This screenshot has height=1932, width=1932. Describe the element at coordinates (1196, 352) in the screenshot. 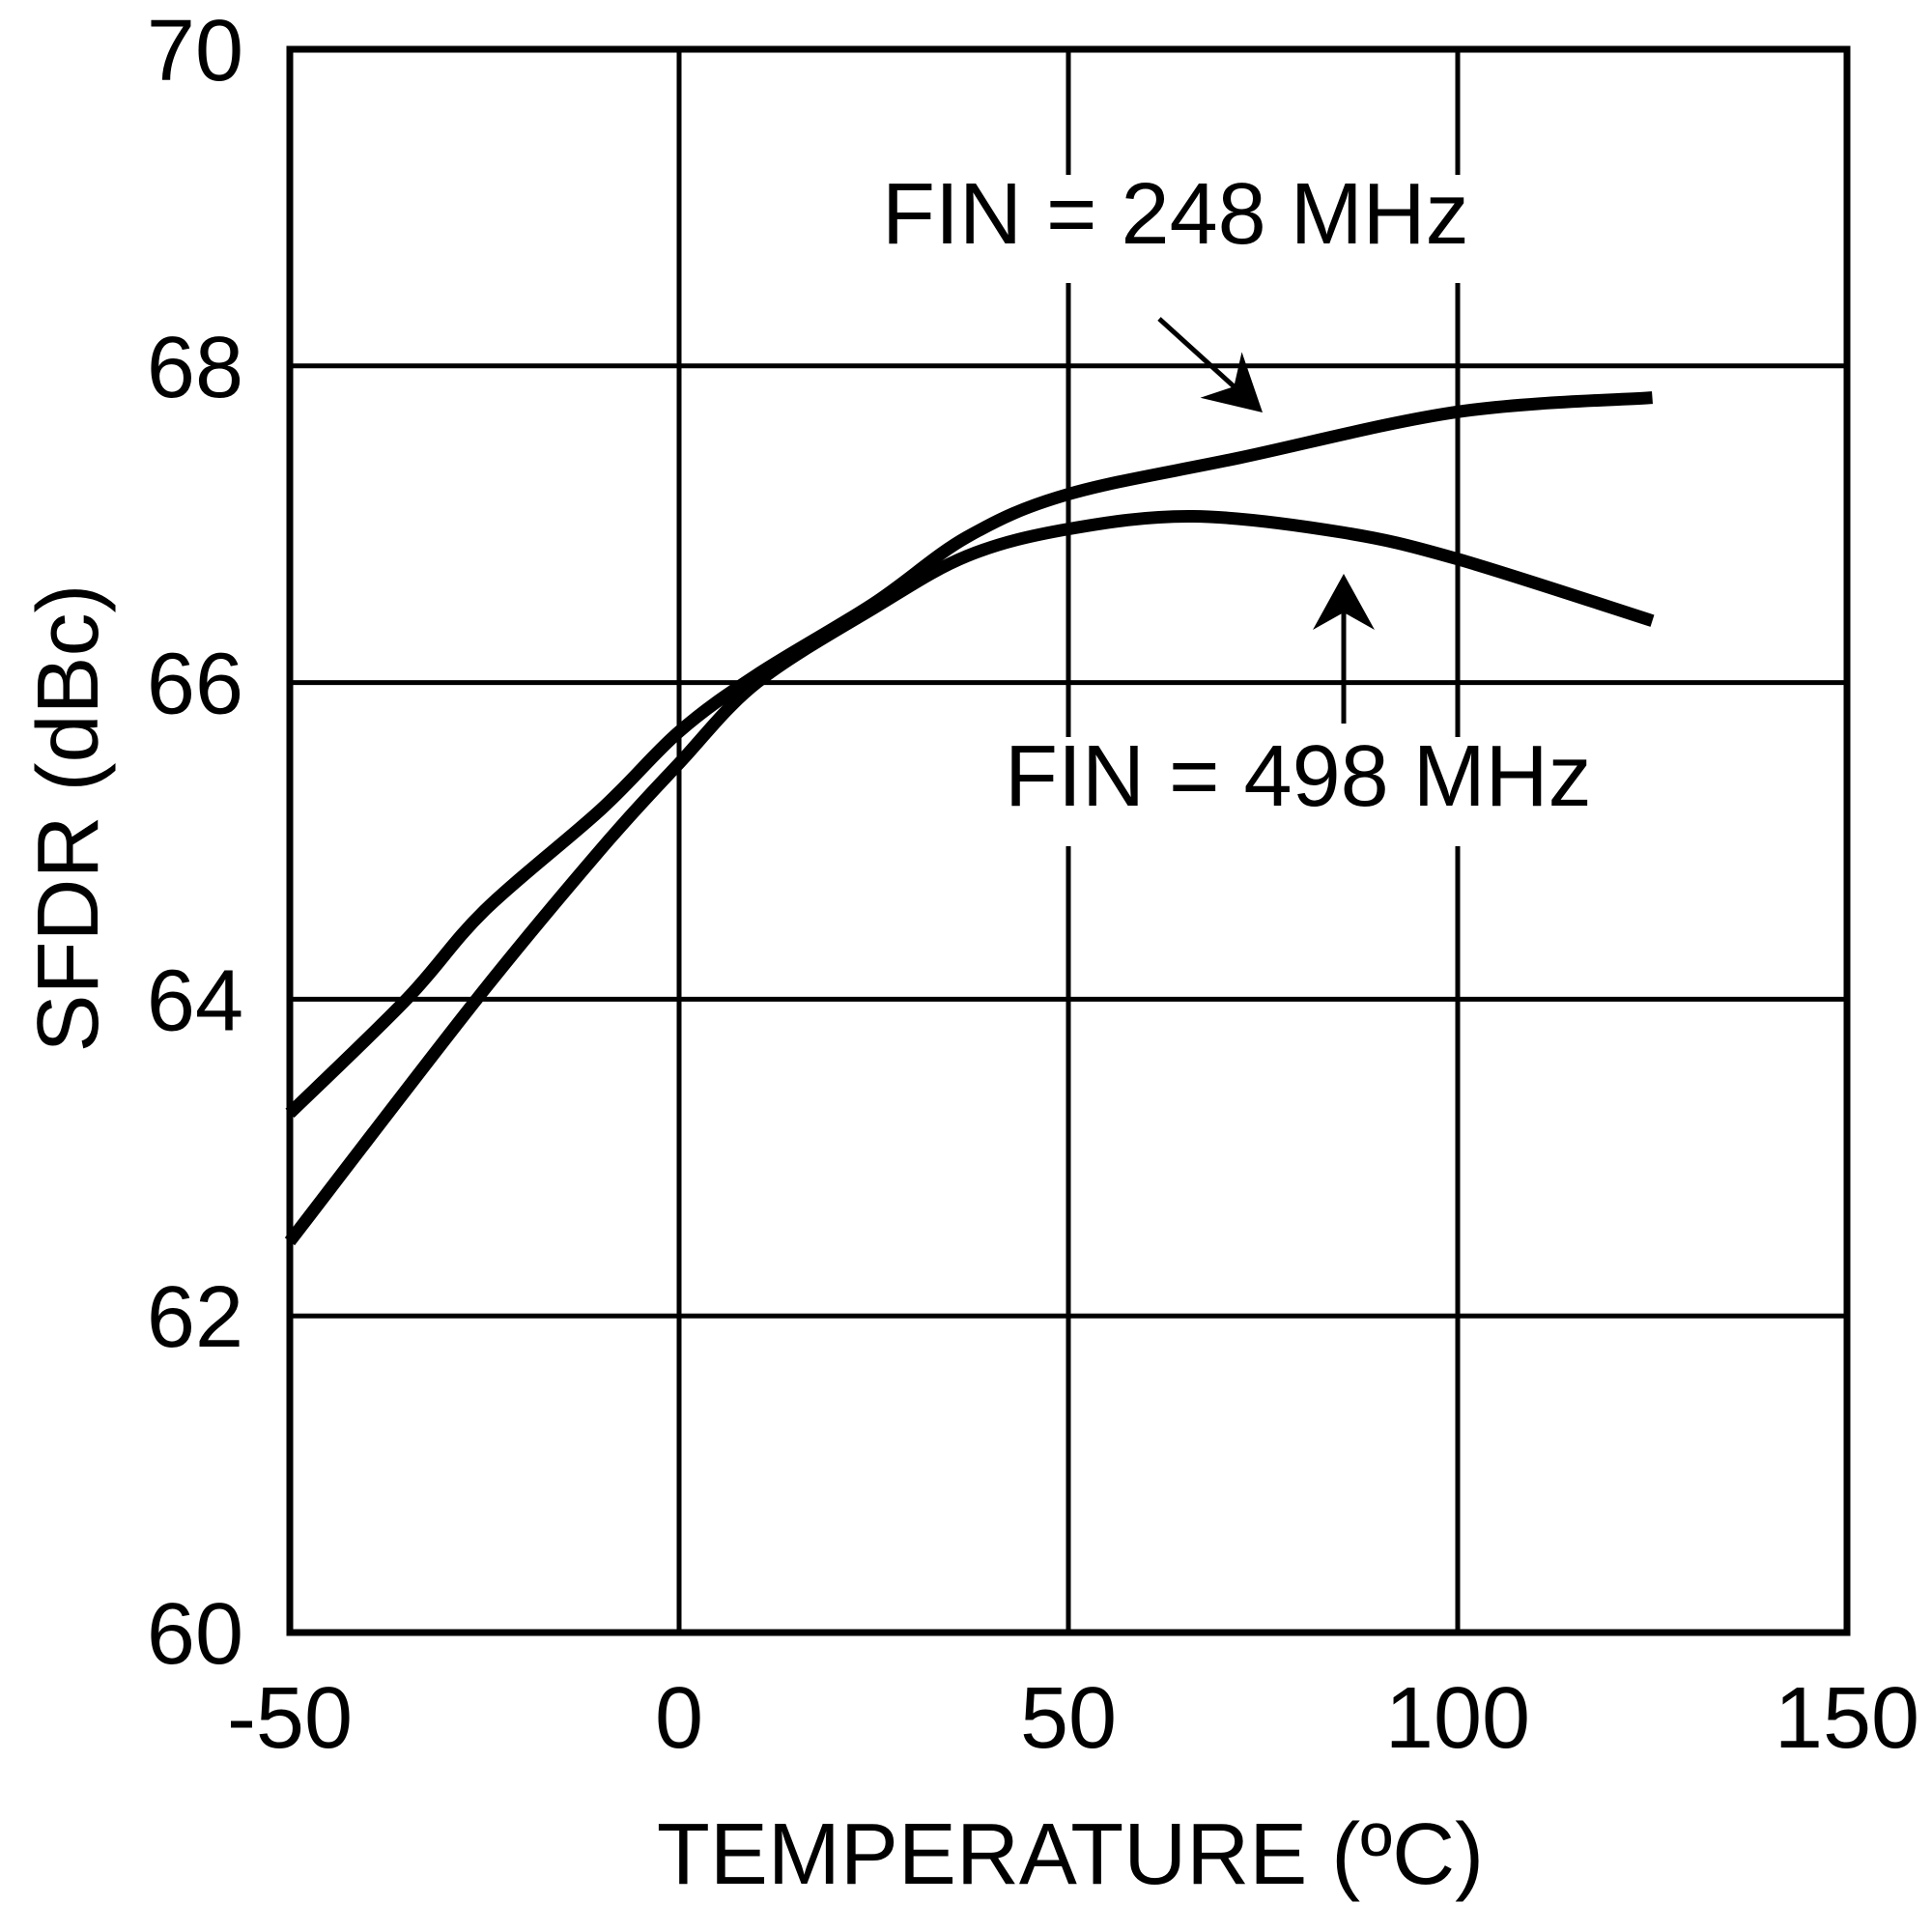

I see `arrow-shaft` at that location.